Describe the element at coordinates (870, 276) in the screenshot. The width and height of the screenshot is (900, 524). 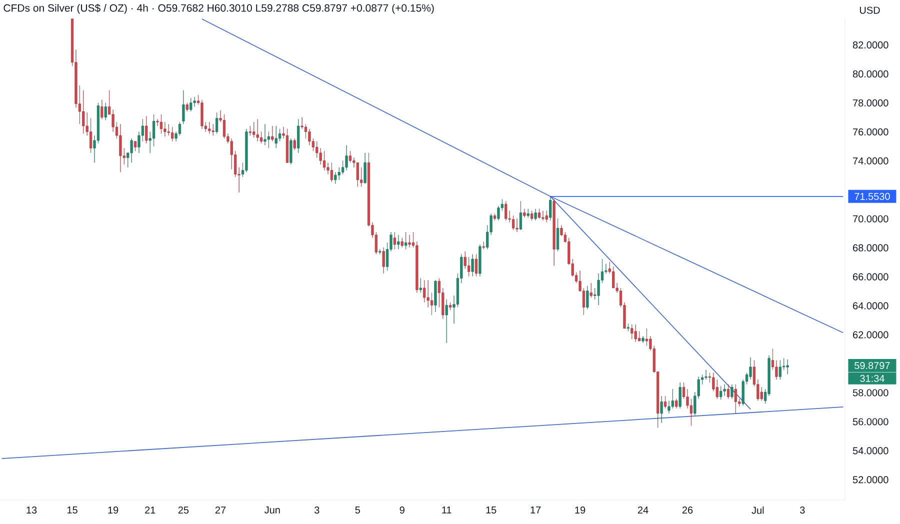
I see `y-tick-label: 66.0000` at that location.